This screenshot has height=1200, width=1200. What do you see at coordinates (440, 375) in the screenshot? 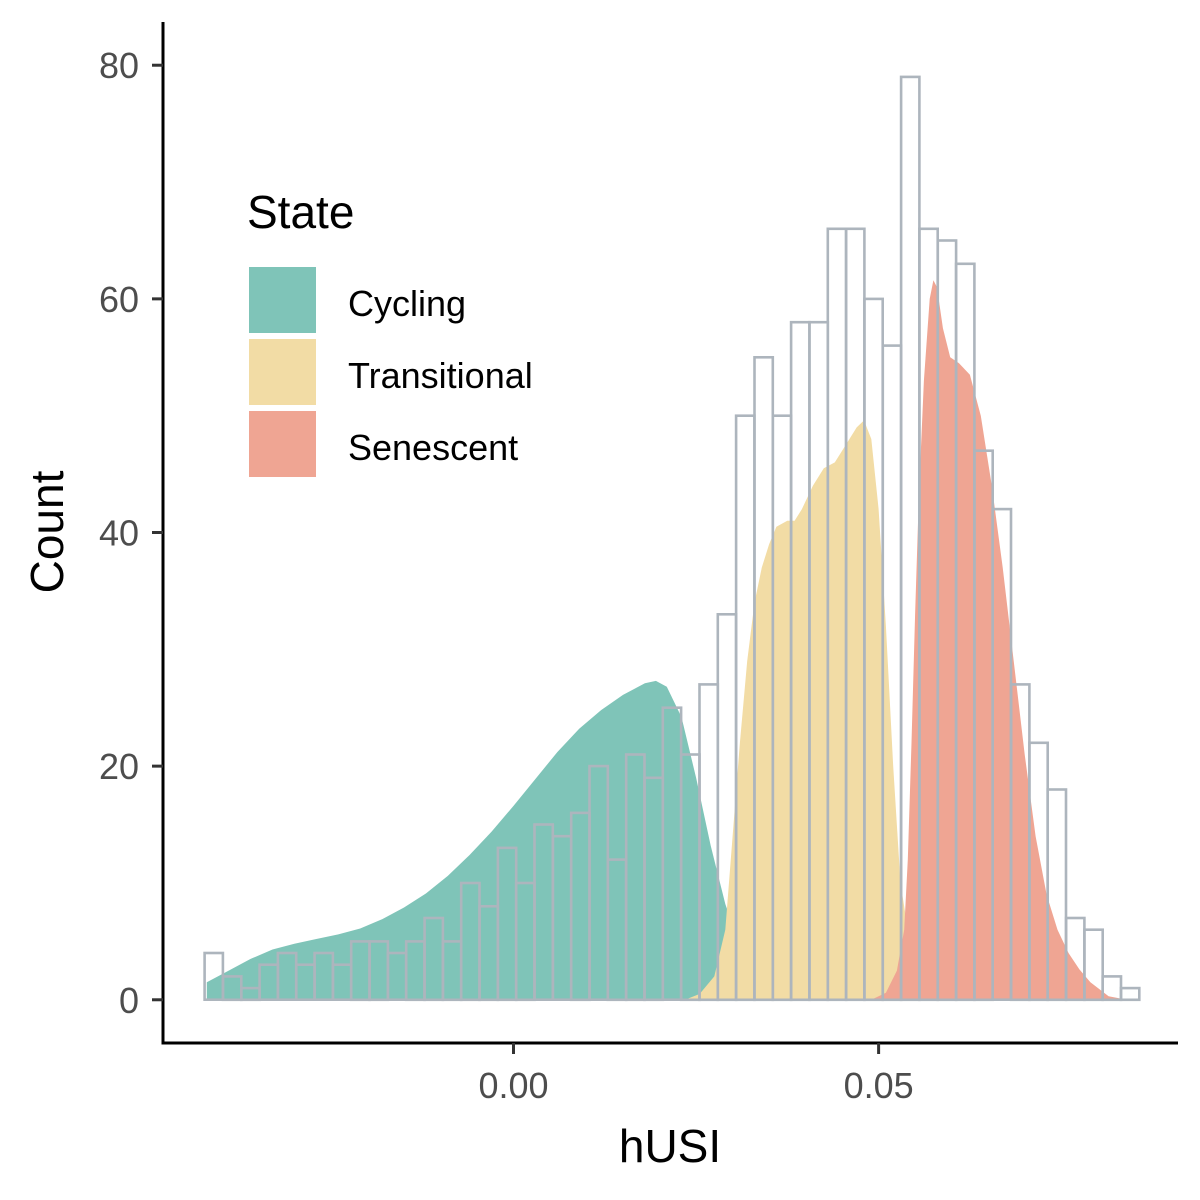
I see `legend-label-transitional: Transitional` at bounding box center [440, 375].